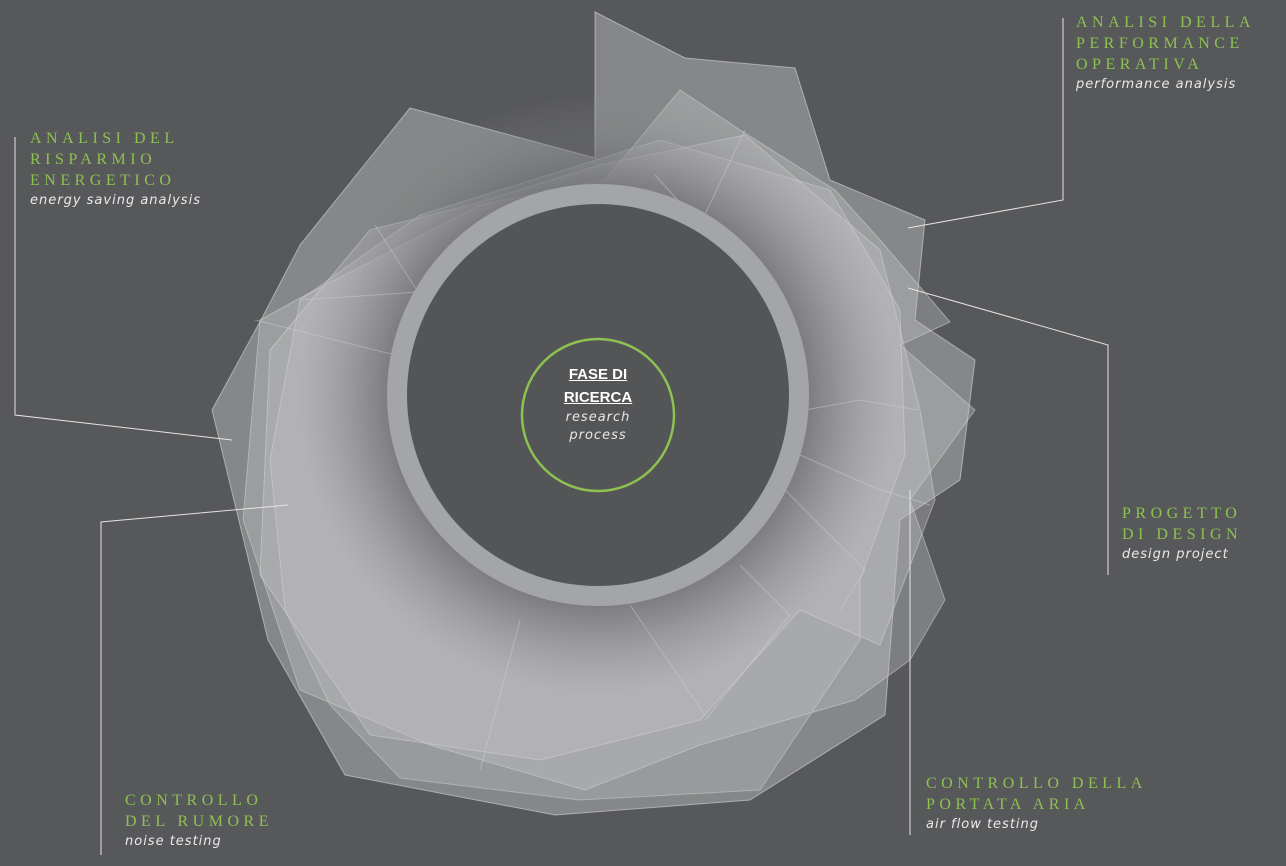  Describe the element at coordinates (598, 417) in the screenshot. I see `center-subtitle-line1: research` at that location.